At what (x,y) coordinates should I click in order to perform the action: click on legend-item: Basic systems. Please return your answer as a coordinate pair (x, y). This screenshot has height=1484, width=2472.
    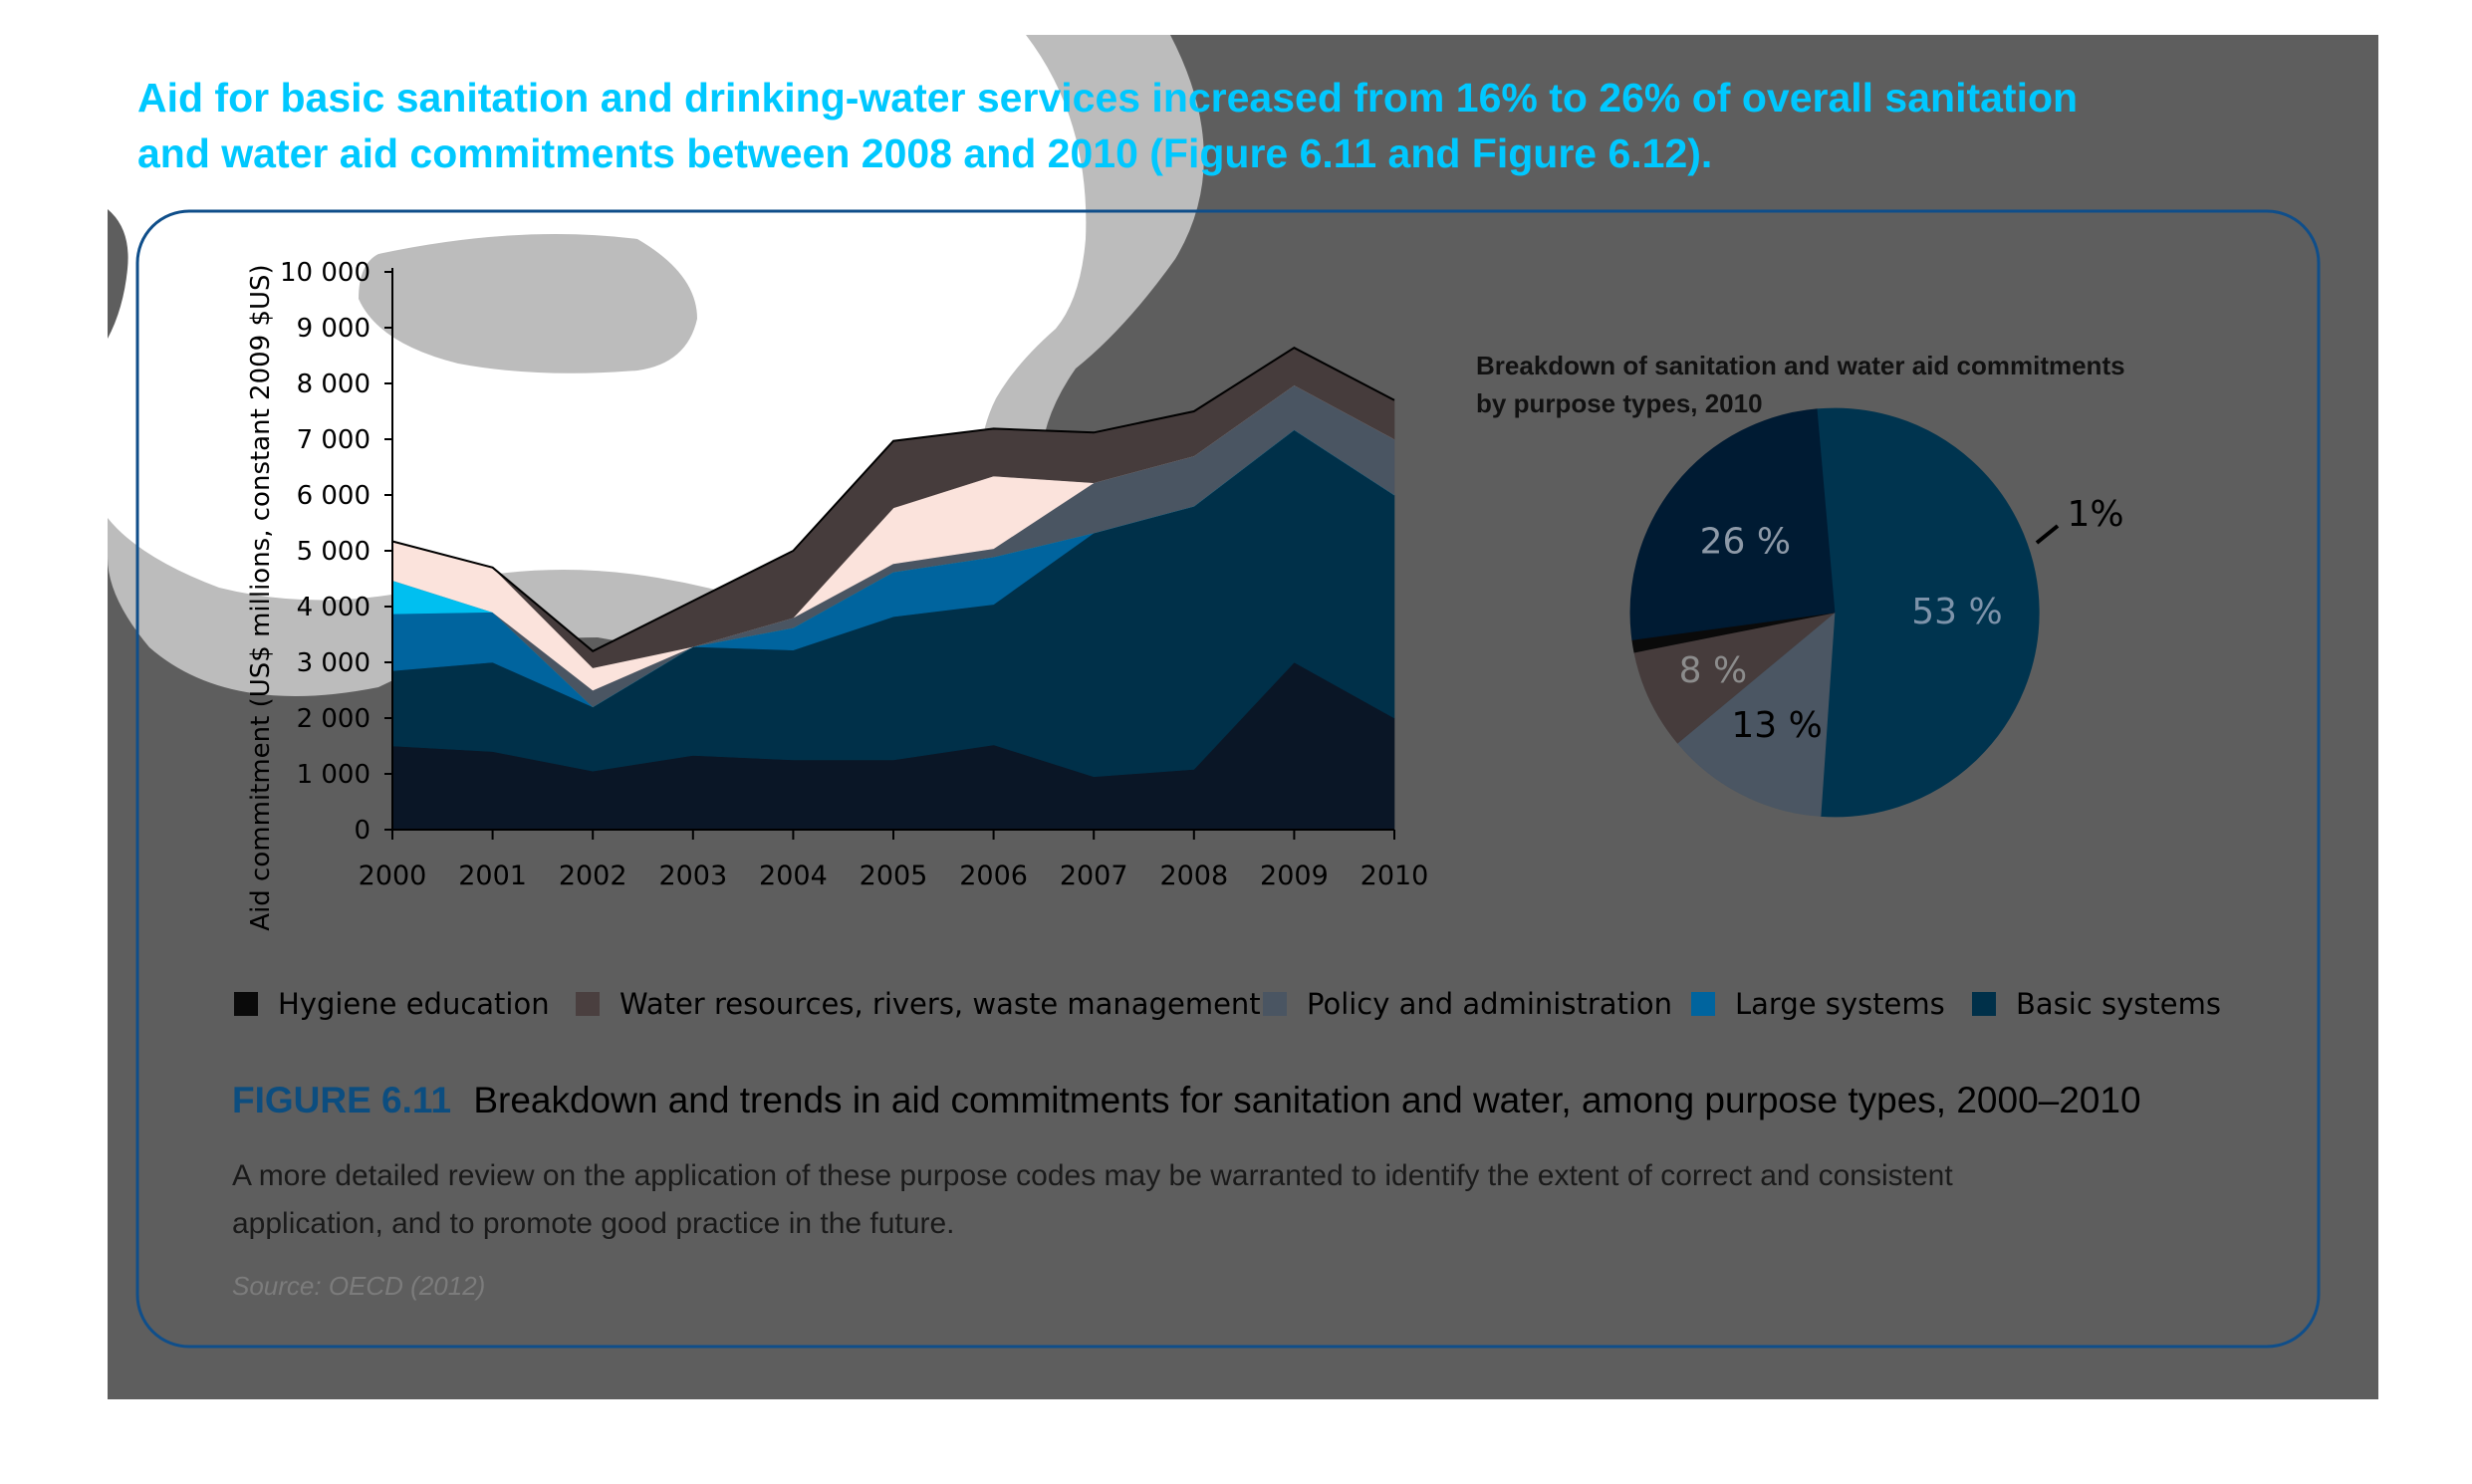
    Looking at the image, I should click on (2096, 1004).